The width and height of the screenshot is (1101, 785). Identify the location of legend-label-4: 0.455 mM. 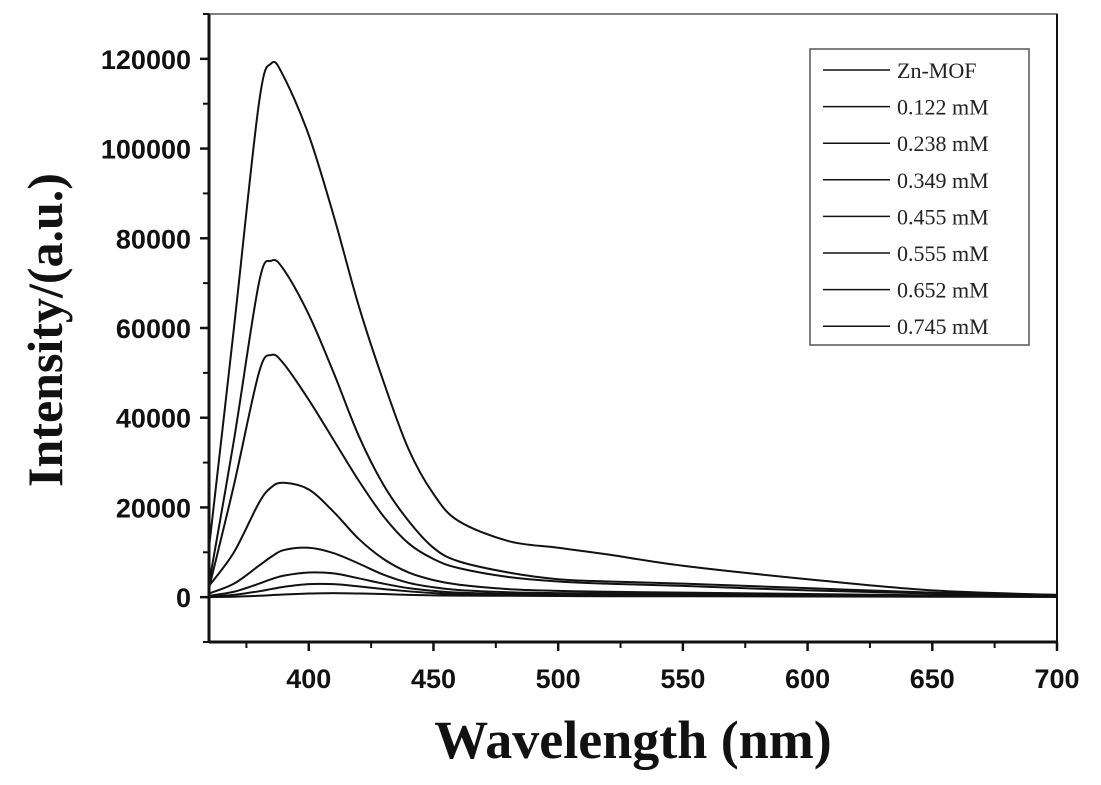
(943, 216).